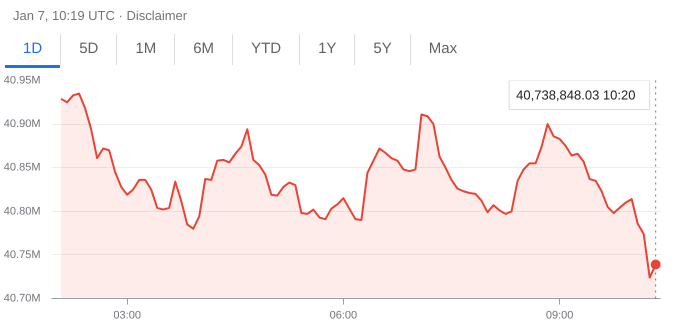  What do you see at coordinates (22, 168) in the screenshot?
I see `y-tick-label: 40.85M` at bounding box center [22, 168].